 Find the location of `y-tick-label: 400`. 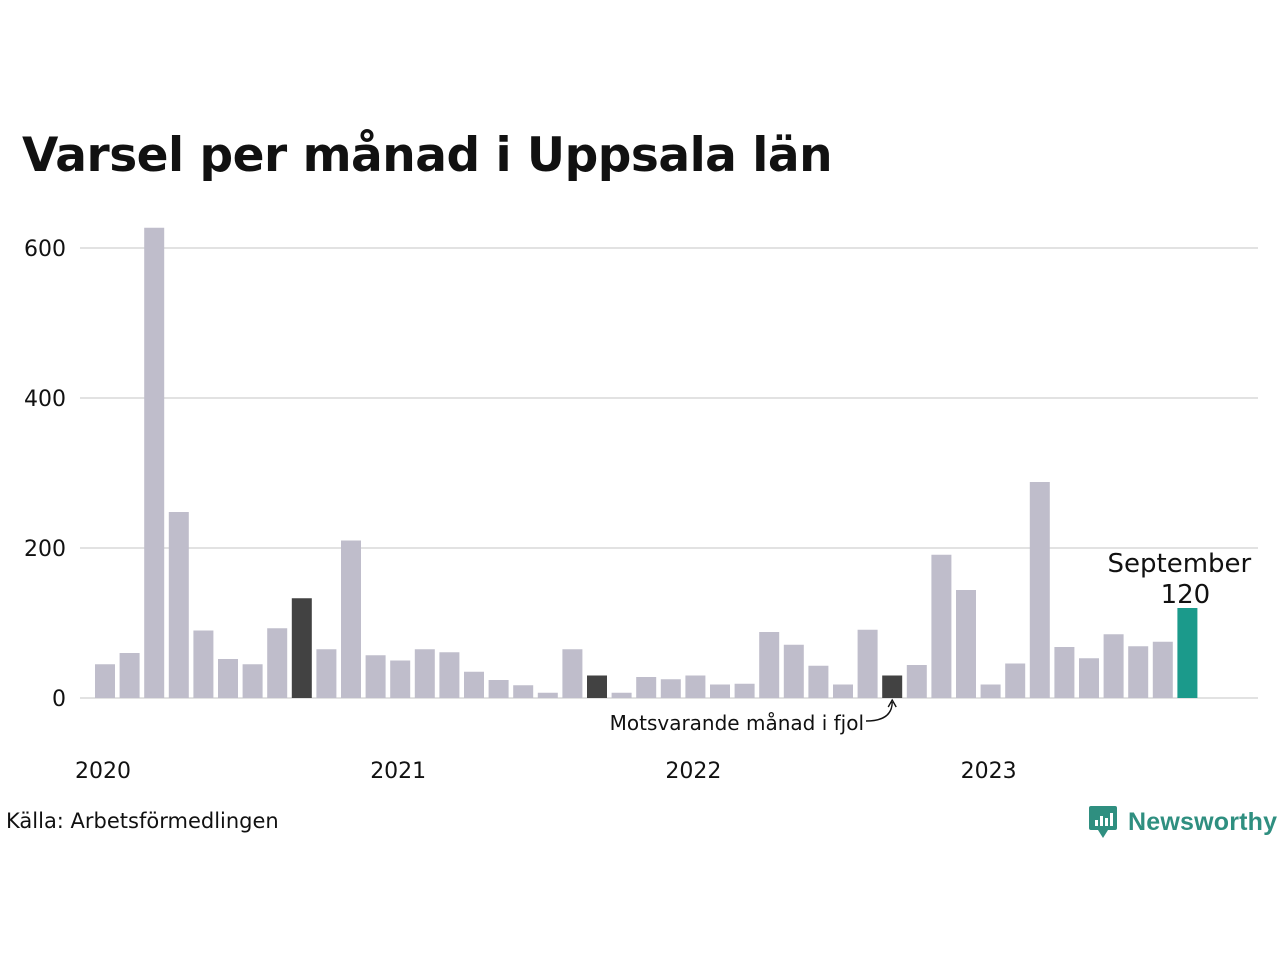

y-tick-label: 400 is located at coordinates (45, 399).